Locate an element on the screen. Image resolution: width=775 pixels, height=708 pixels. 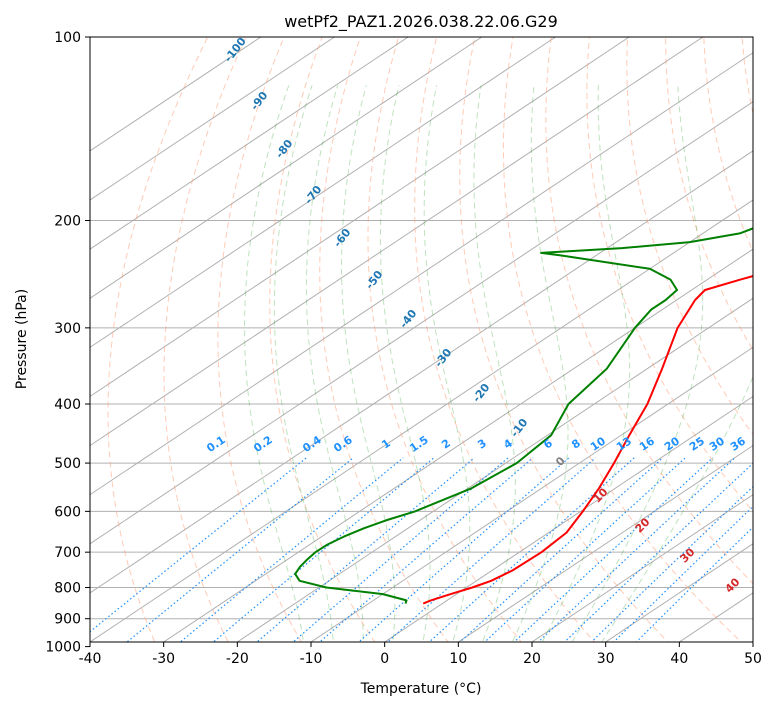
x-tick-label: 10 is located at coordinates (458, 659).